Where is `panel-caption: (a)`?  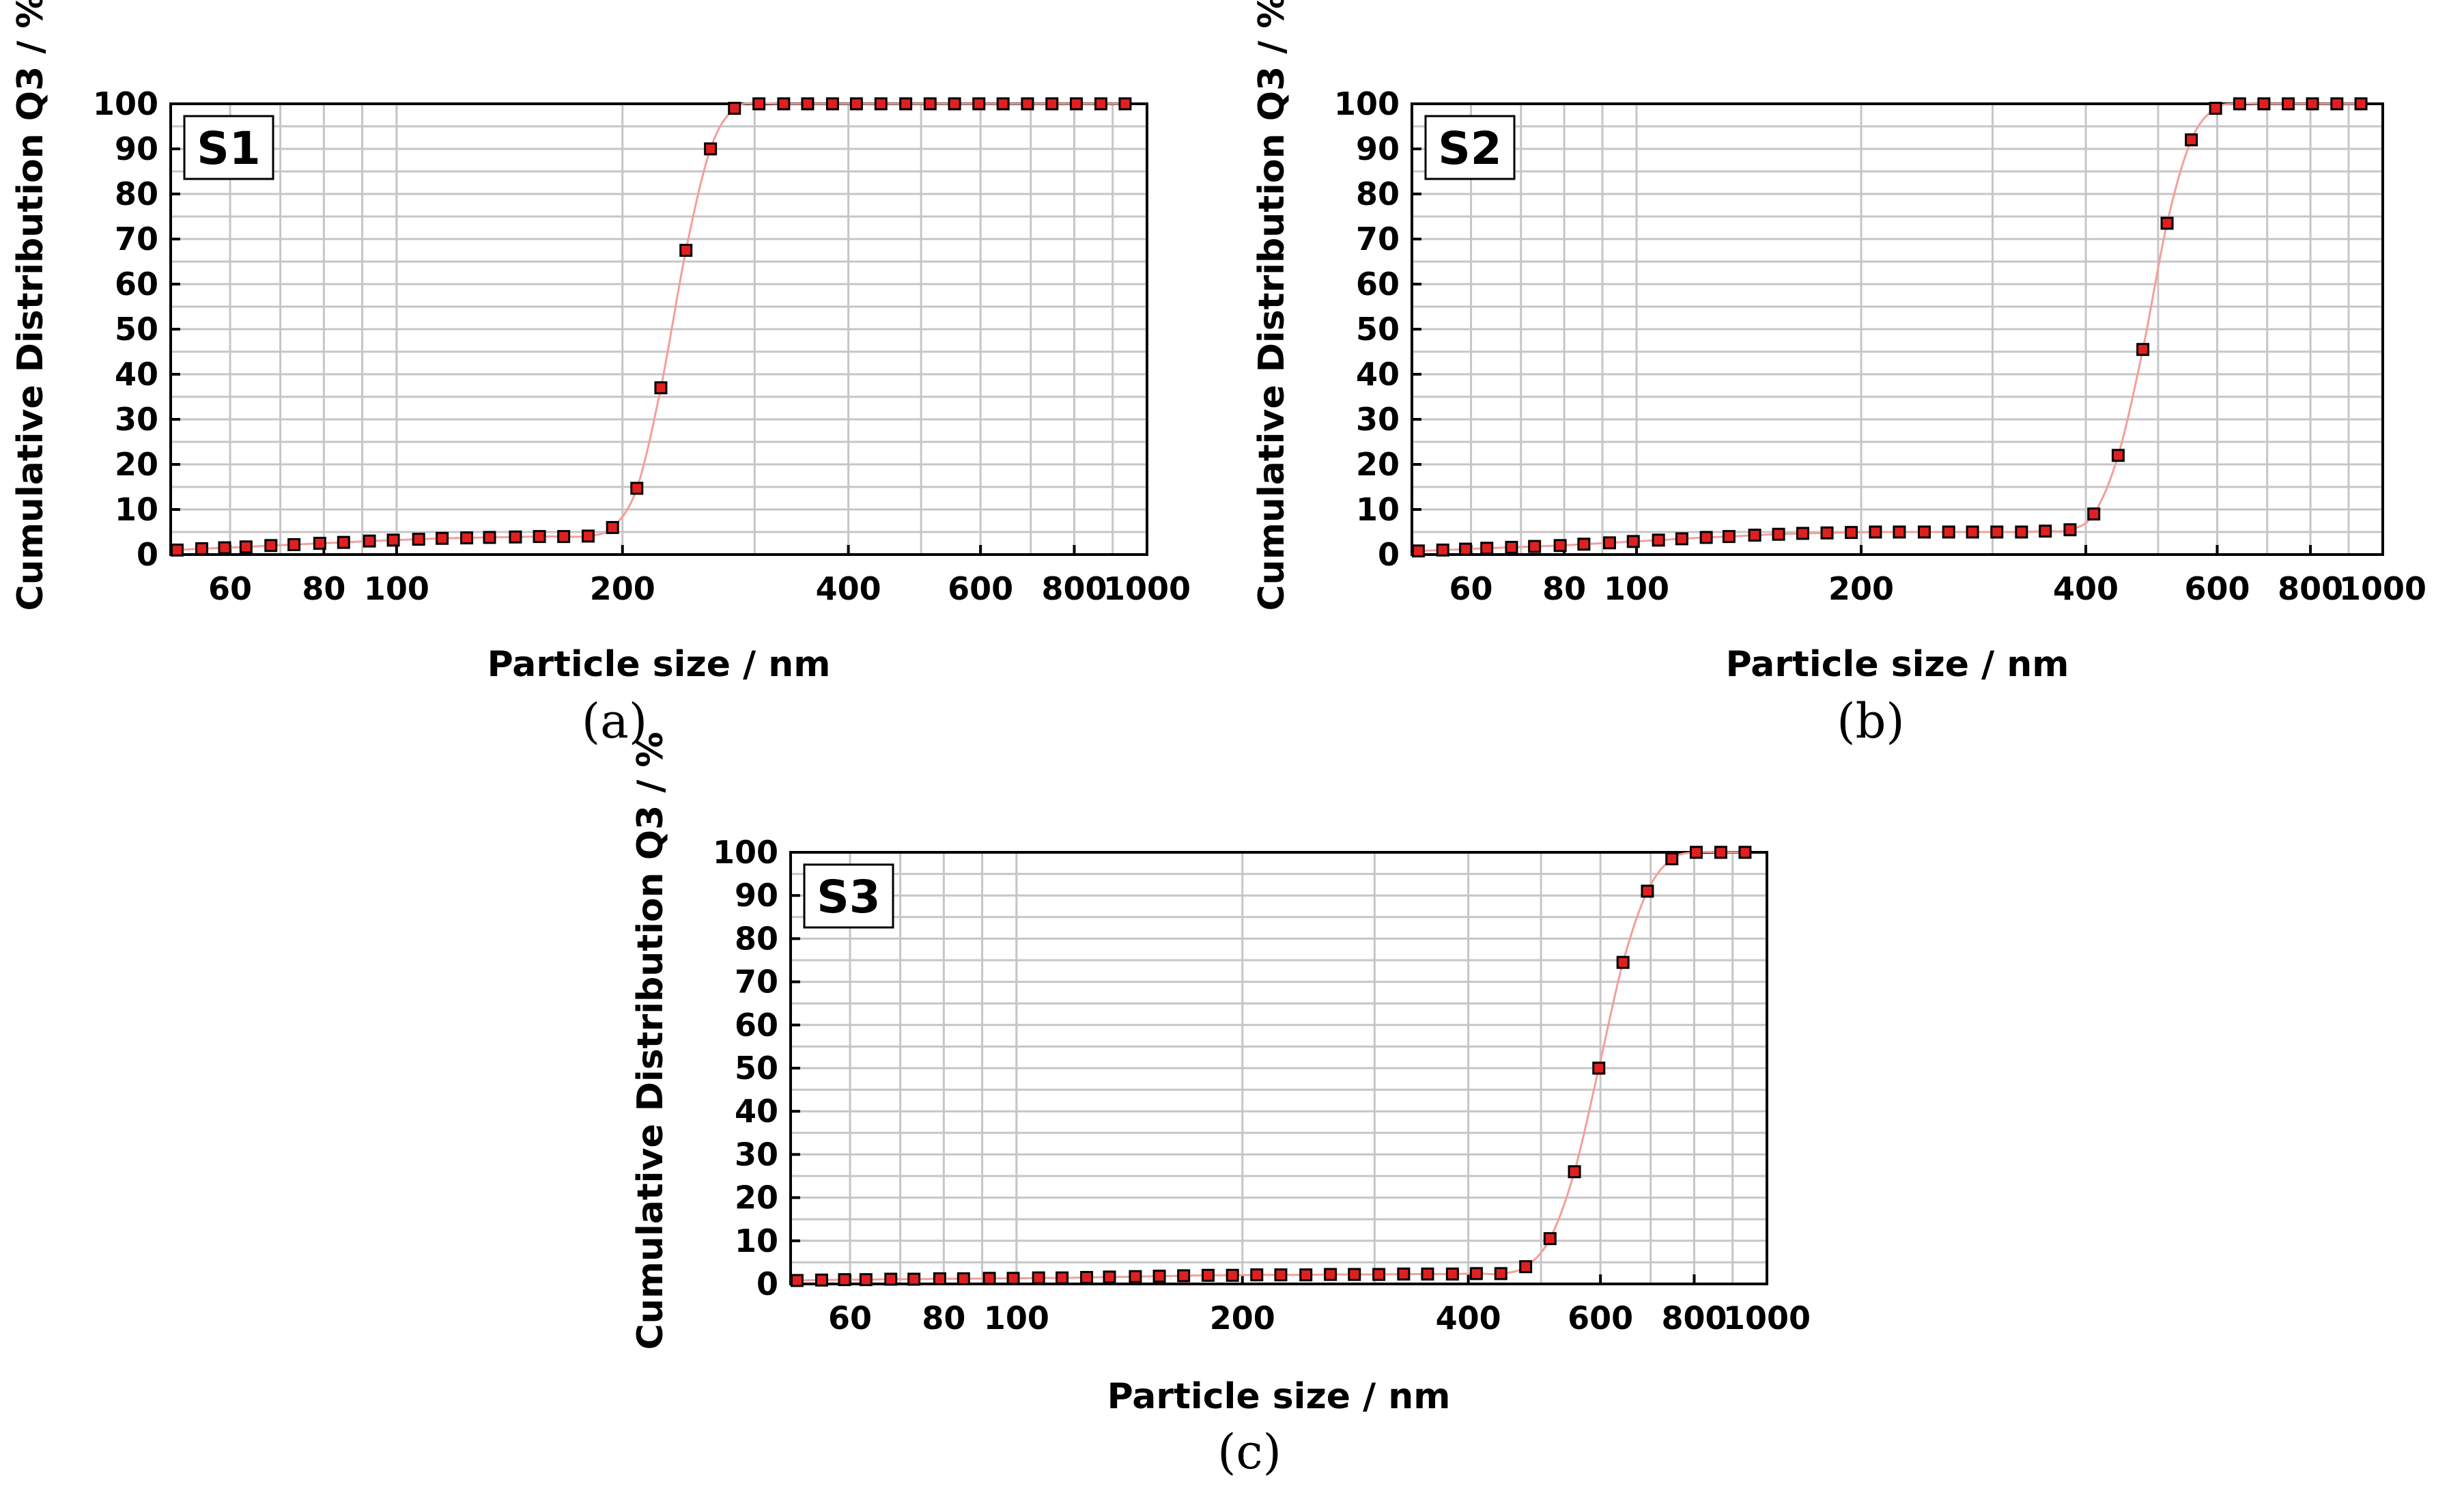 panel-caption: (a) is located at coordinates (614, 721).